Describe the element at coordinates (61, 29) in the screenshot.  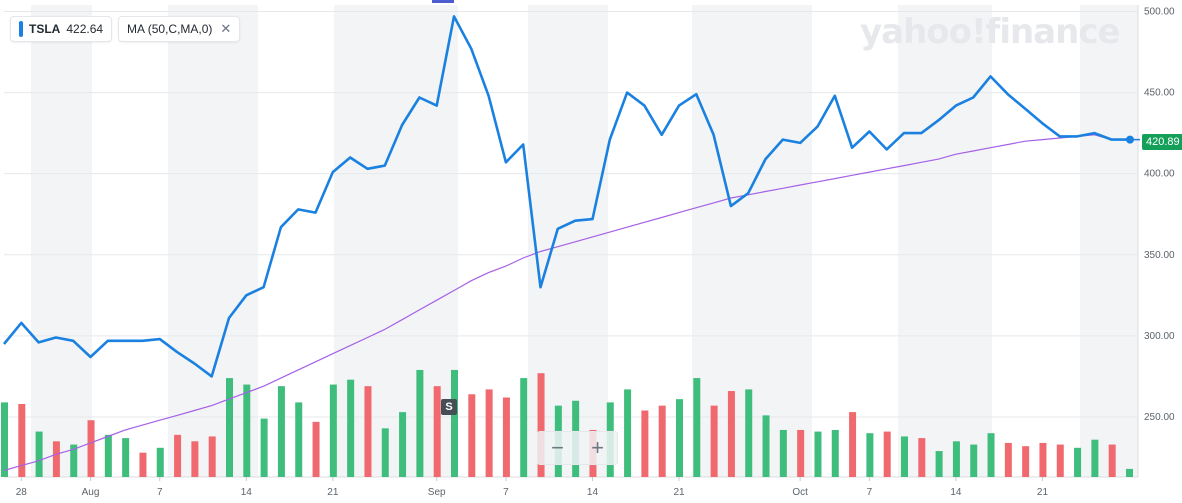
I see `legend-tsla: TSLA 422.64` at that location.